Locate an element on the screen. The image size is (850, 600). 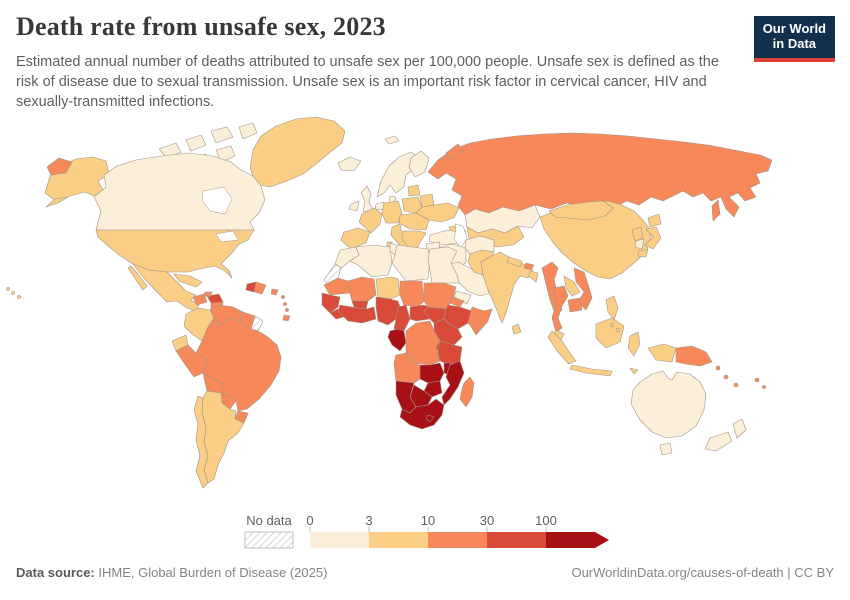
country-germany-central is located at coordinates (392, 212).